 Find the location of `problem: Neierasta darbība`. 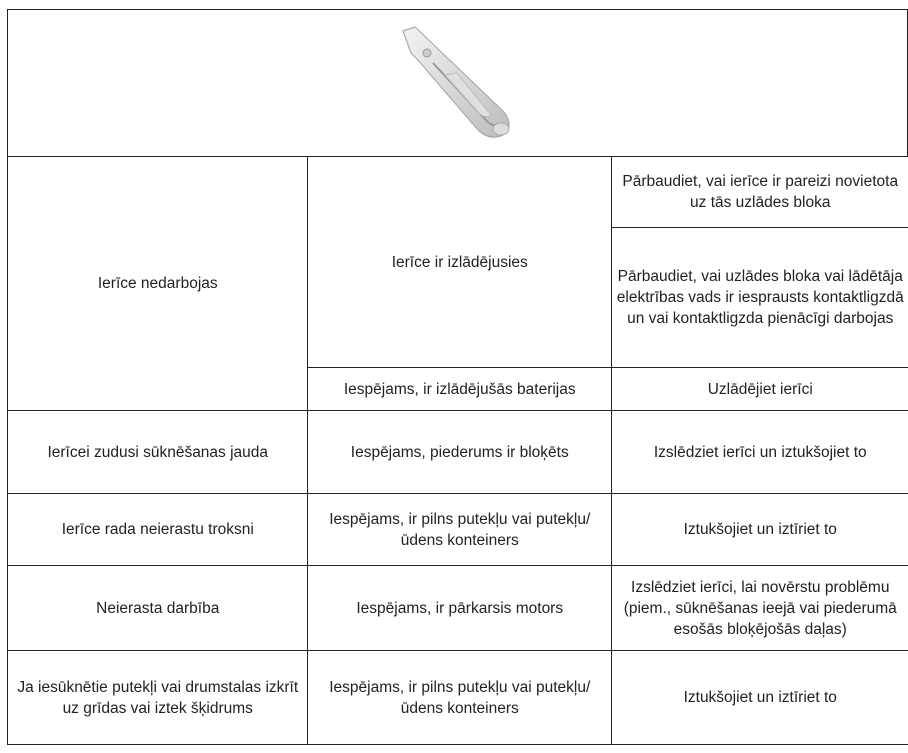

problem: Neierasta darbība is located at coordinates (158, 608).